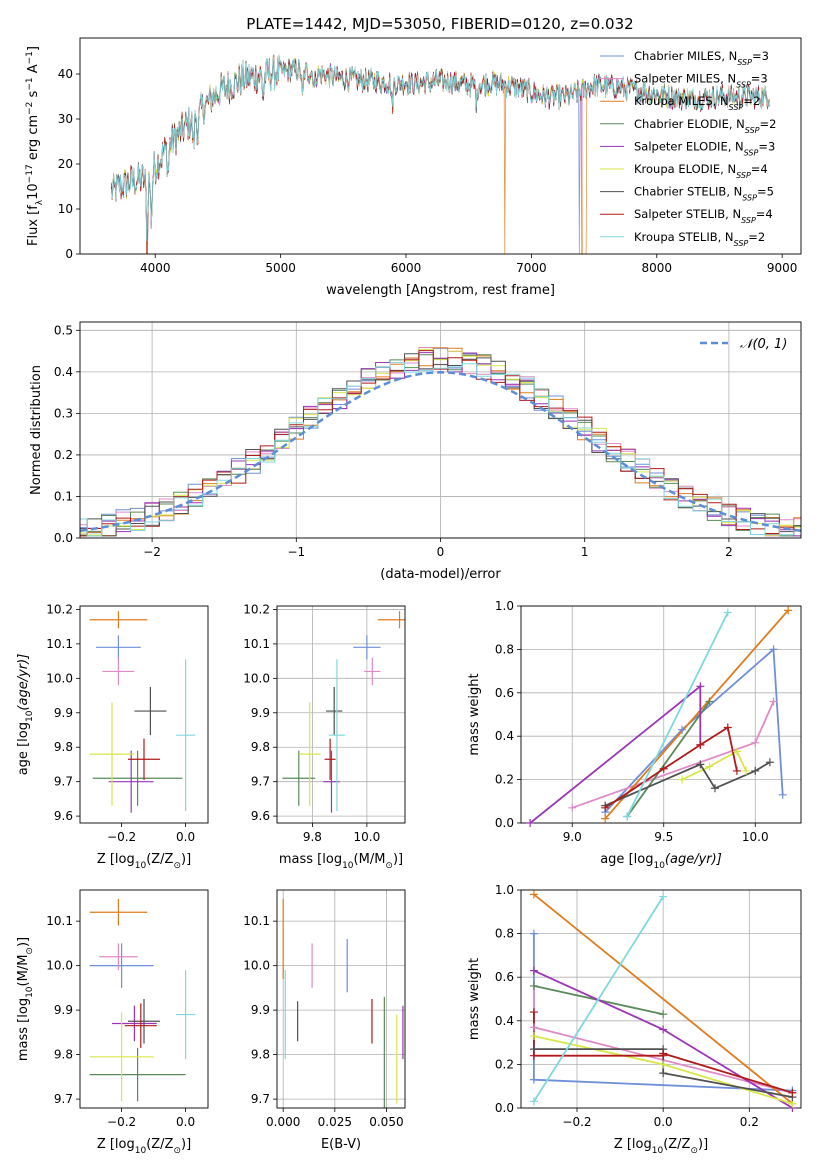  I want to click on gaussian-curve, so click(440, 451).